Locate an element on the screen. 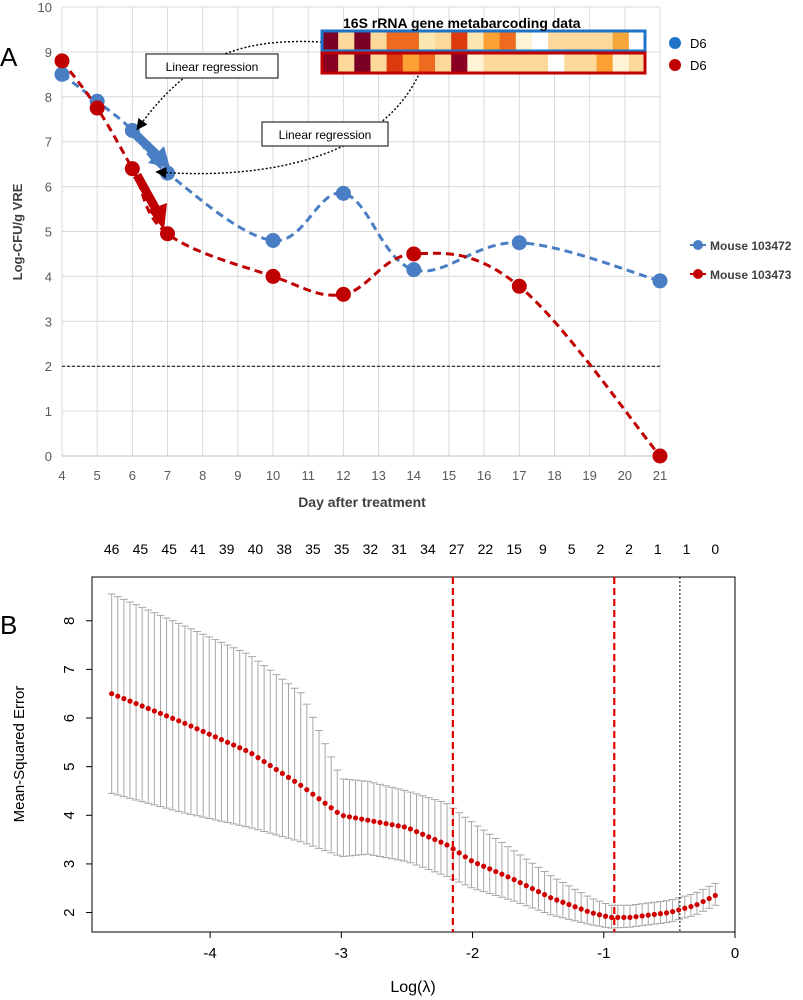 The width and height of the screenshot is (803, 1000). panel-a-ylabel: Log-CFU/g VRE is located at coordinates (17, 231).